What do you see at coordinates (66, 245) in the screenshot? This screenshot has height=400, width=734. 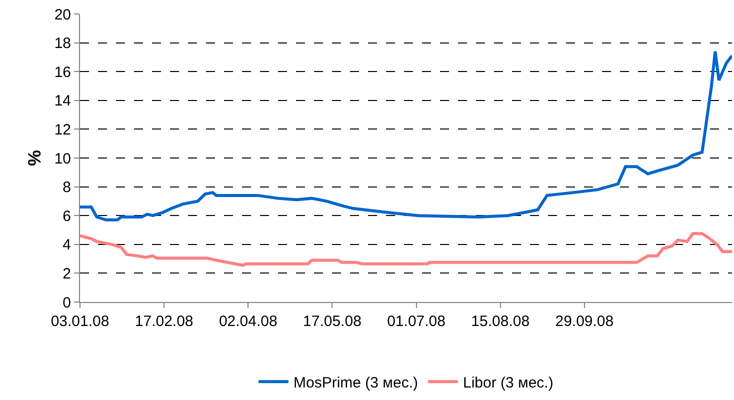 I see `y-tick-label: 4` at bounding box center [66, 245].